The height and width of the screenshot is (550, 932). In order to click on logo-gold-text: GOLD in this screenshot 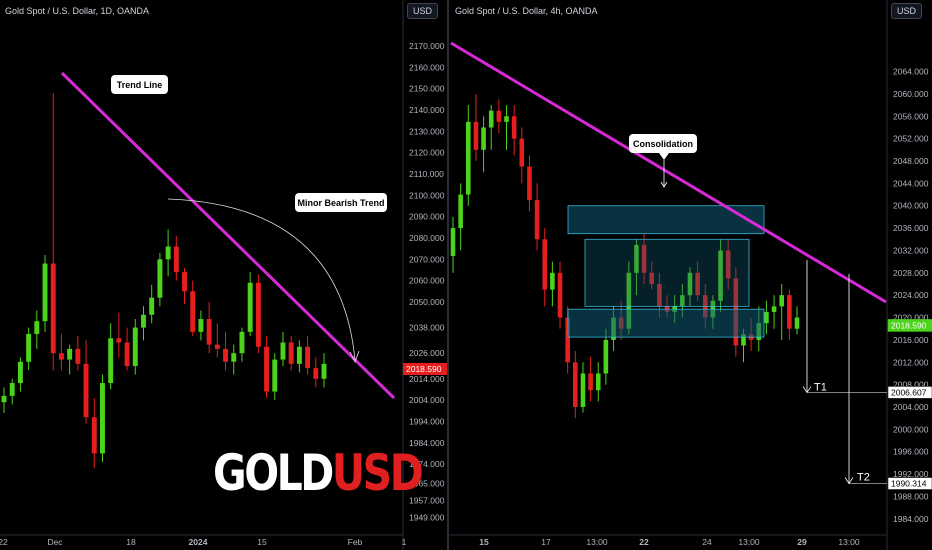, I will do `click(273, 473)`.